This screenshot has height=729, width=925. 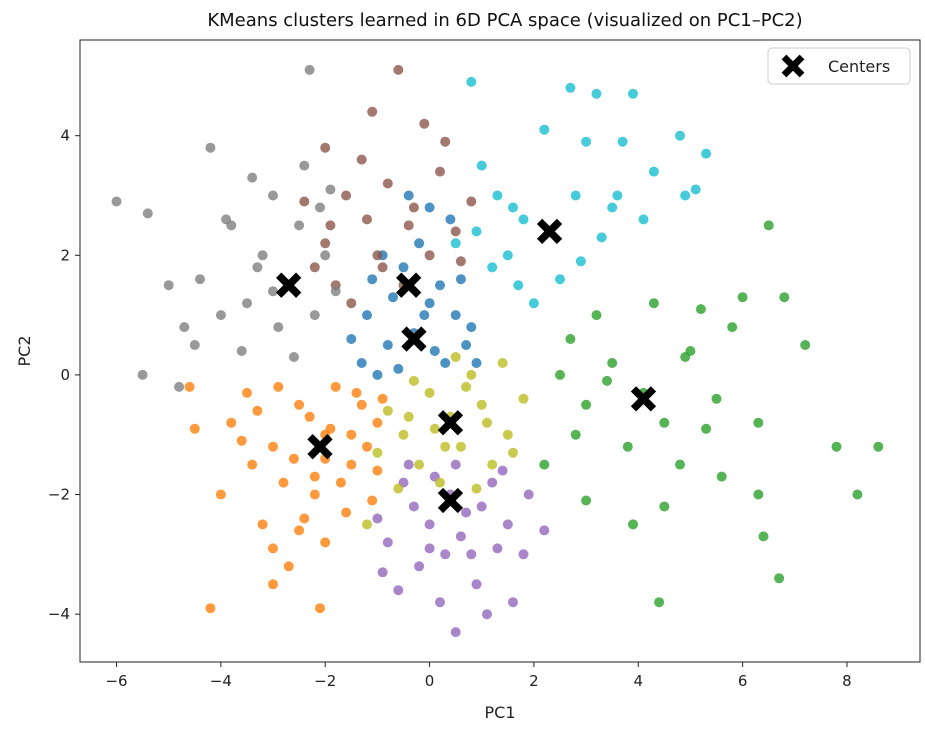 What do you see at coordinates (221, 681) in the screenshot?
I see `x-tick-label: −4` at bounding box center [221, 681].